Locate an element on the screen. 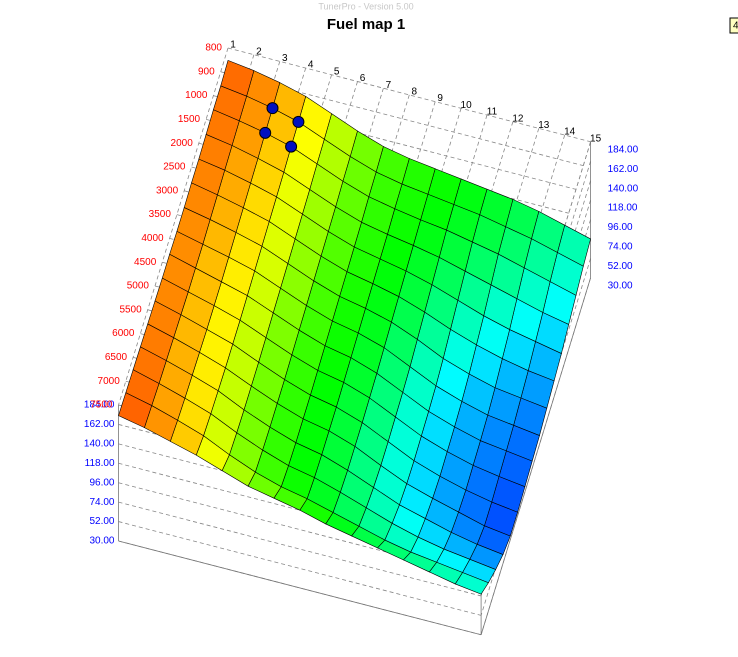 The height and width of the screenshot is (657, 738). x-tick-label: 10 is located at coordinates (467, 105).